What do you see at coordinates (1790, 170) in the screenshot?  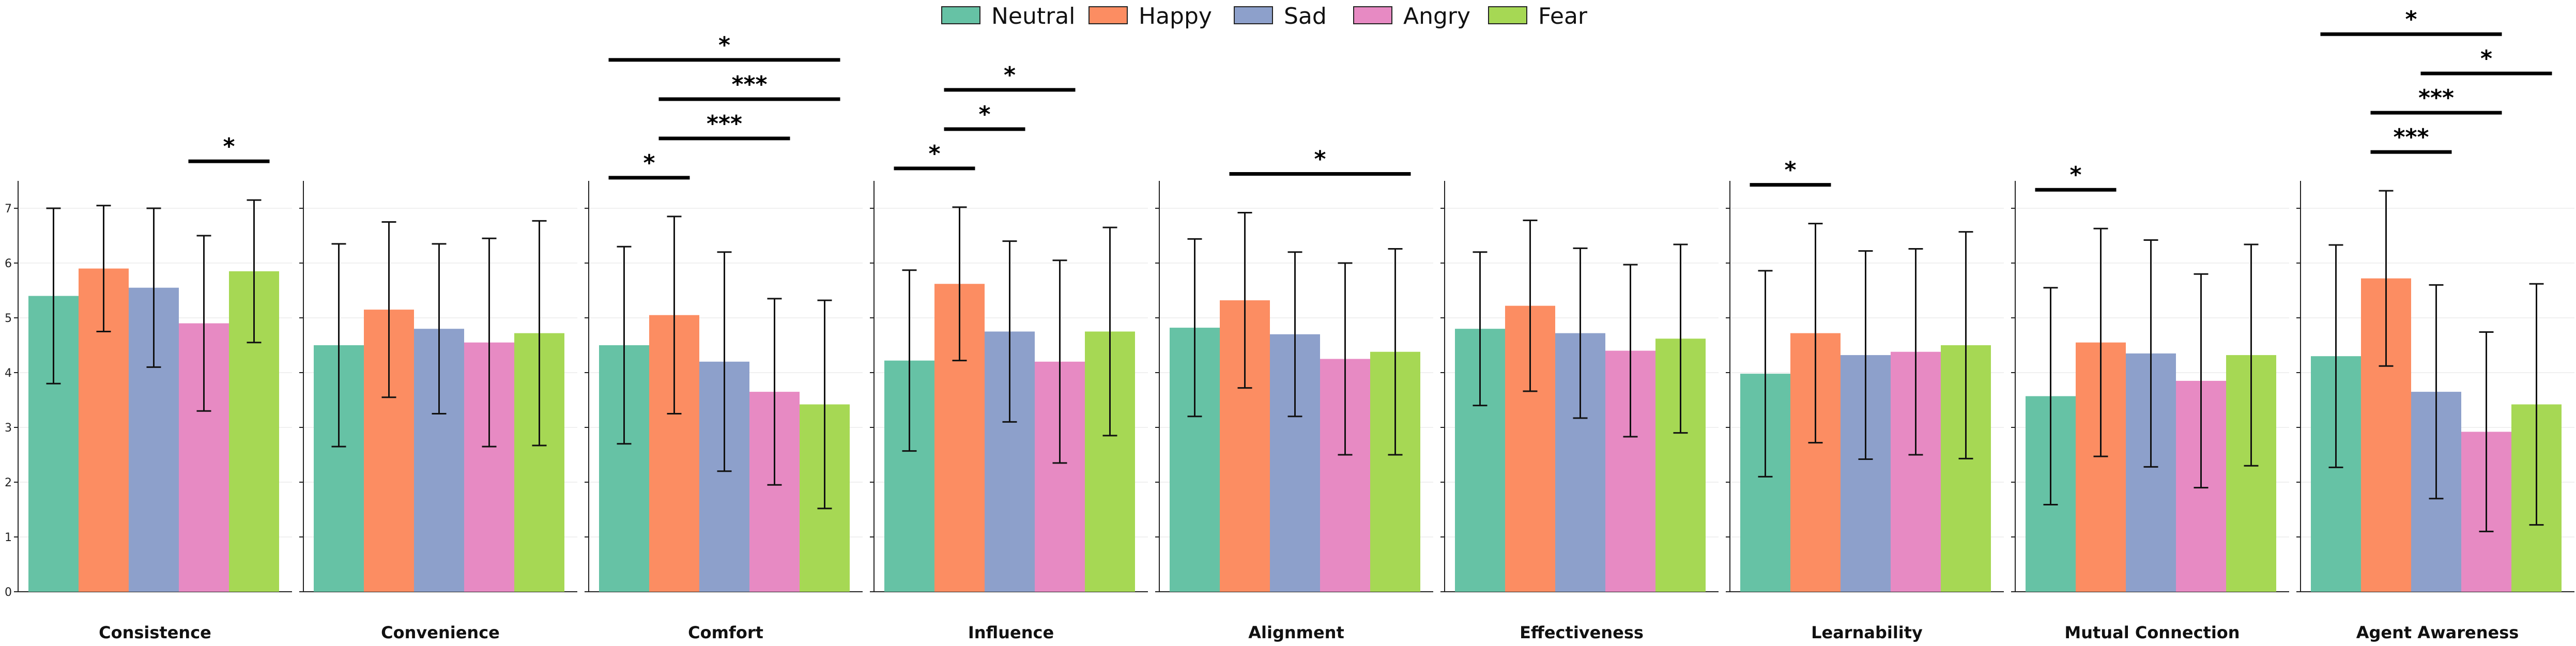 I see `significance-label-learnability: *` at bounding box center [1790, 170].